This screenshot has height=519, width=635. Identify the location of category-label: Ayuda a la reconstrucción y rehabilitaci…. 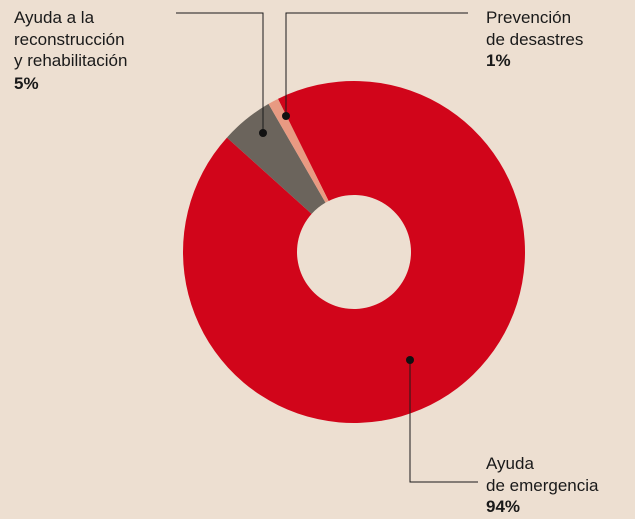
(71, 39).